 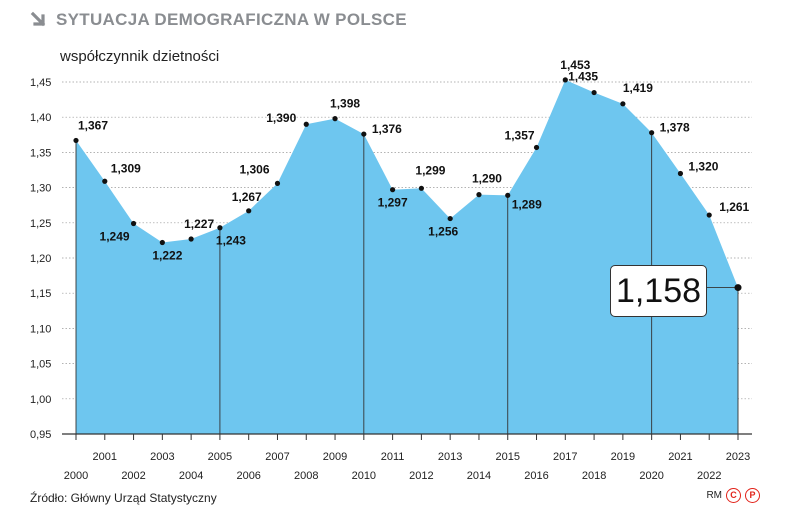 What do you see at coordinates (254, 169) in the screenshot?
I see `data-label-2007: 1,306` at bounding box center [254, 169].